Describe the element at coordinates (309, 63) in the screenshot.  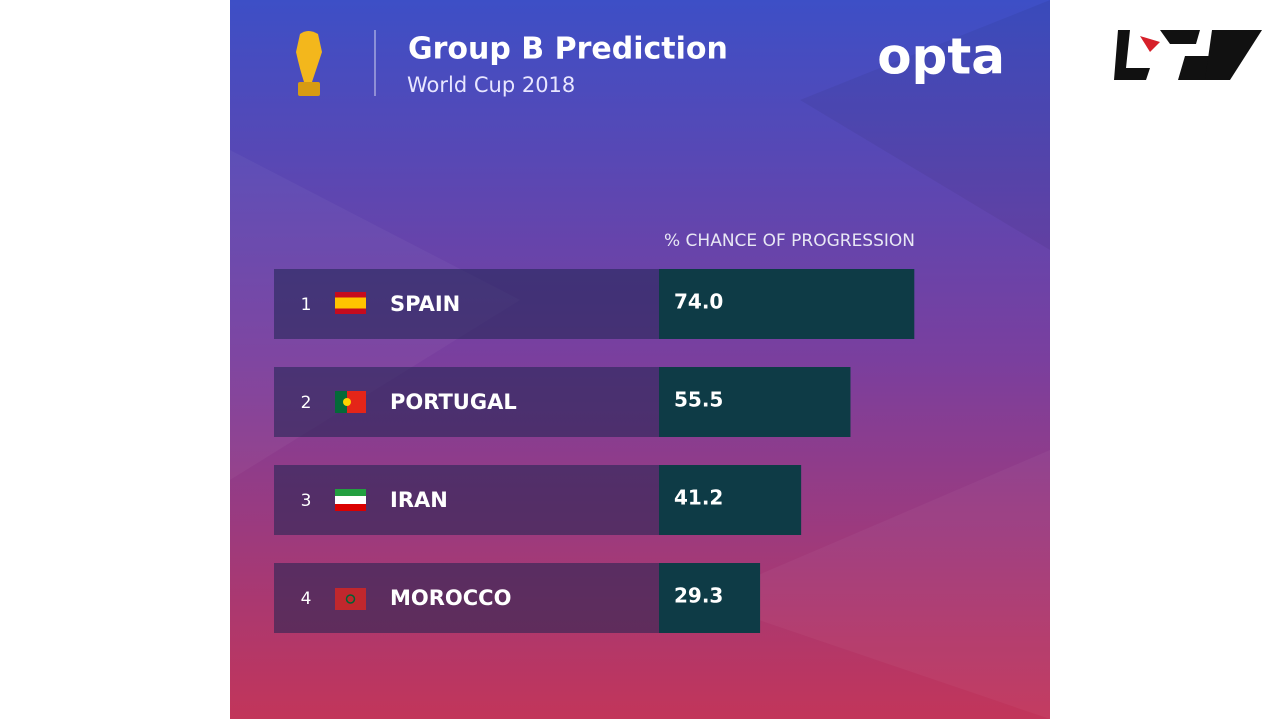
I see `trophy-icon` at that location.